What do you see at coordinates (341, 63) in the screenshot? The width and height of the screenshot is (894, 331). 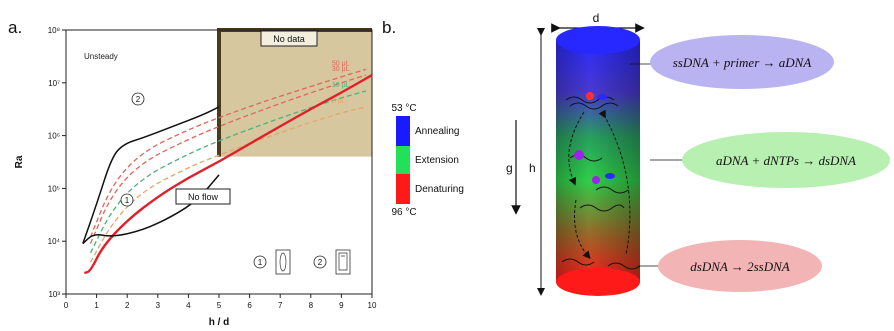 I see `series-label-0: 50 μL` at bounding box center [341, 63].